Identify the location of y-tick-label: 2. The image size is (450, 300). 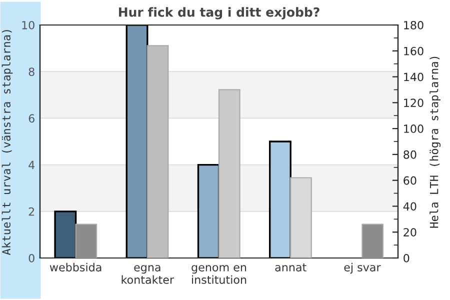
(31, 211).